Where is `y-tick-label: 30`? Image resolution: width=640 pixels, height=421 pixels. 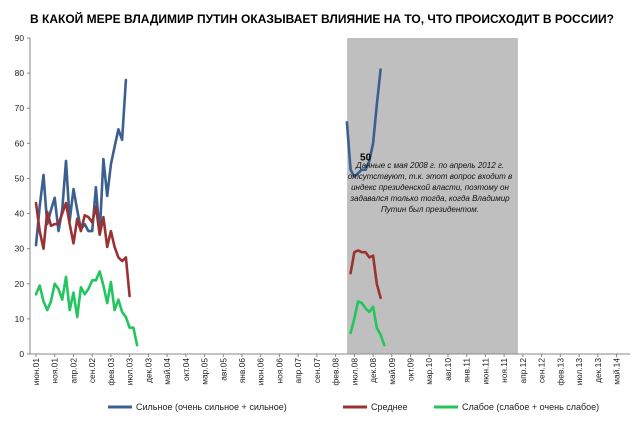 y-tick-label: 30 is located at coordinates (20, 249).